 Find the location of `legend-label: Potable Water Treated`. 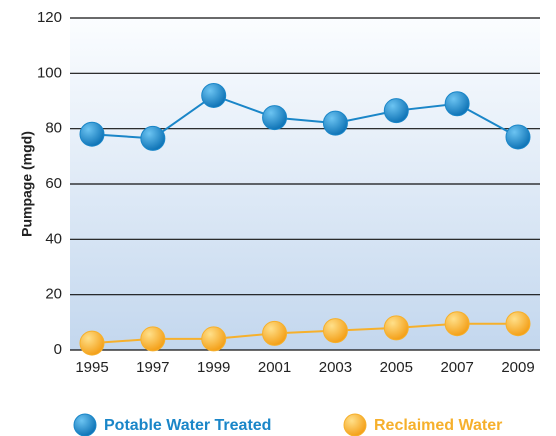

legend-label: Potable Water Treated is located at coordinates (187, 425).